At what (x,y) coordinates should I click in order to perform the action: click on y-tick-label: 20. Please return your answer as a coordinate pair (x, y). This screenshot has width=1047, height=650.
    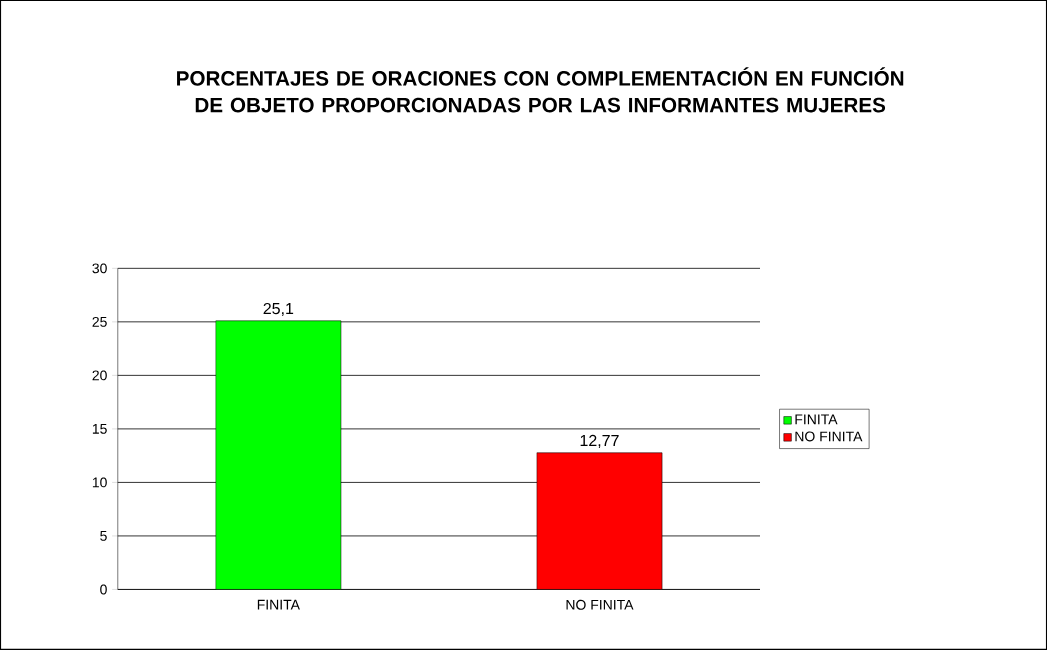
    Looking at the image, I should click on (99, 375).